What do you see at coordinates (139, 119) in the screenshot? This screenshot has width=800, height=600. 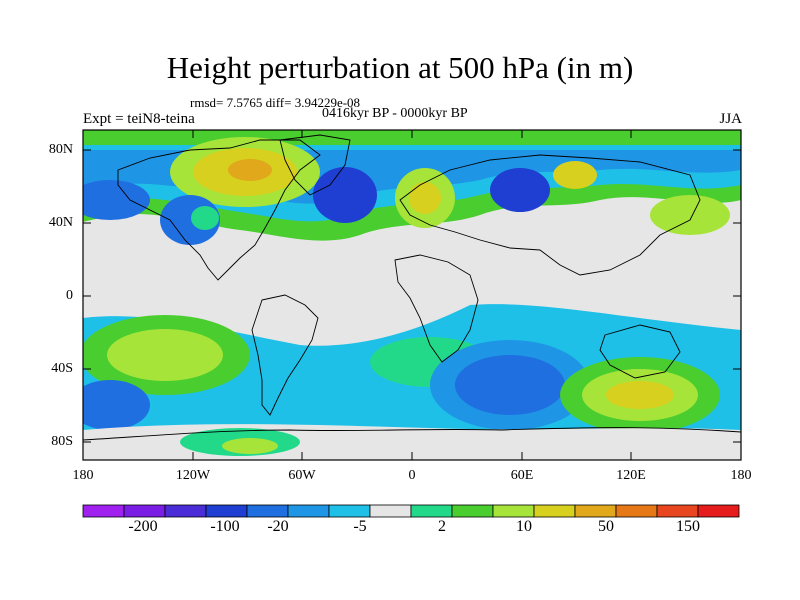 I see `experiment-label: Expt = teiN8-teina` at bounding box center [139, 119].